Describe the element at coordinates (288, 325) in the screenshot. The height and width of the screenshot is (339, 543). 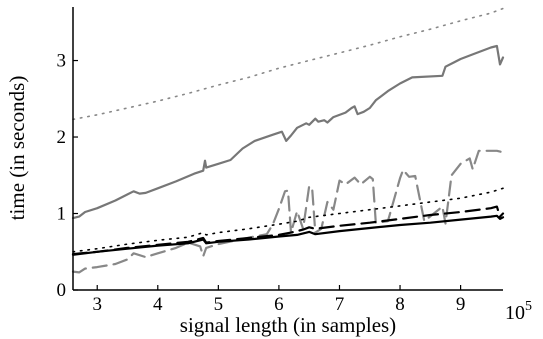
I see `x-axis-label: signal length (in samples)` at that location.